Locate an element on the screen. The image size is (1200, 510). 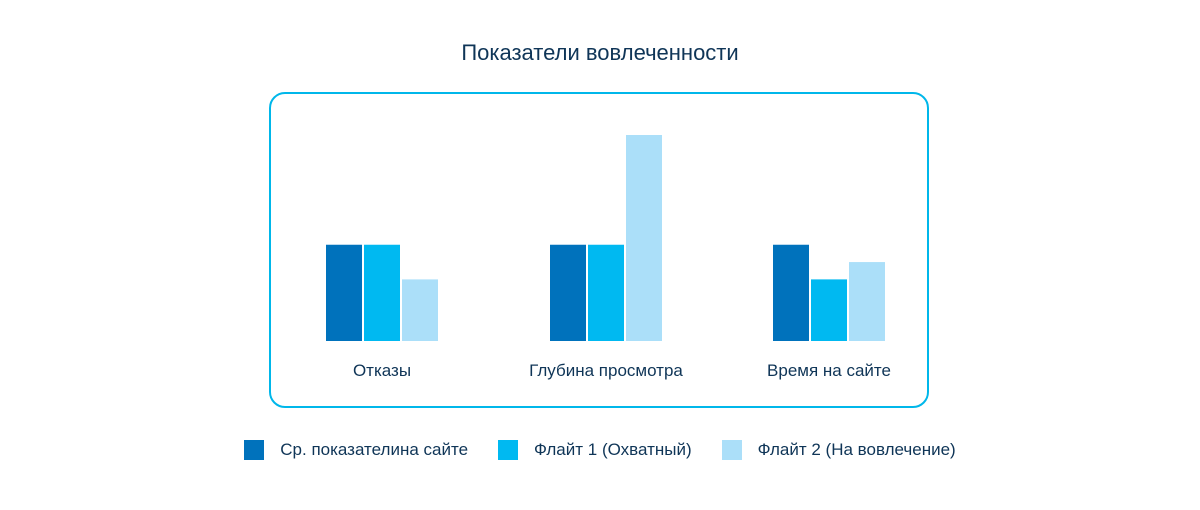
legend-label: Флайт 2 (На вовлечение) is located at coordinates (856, 449).